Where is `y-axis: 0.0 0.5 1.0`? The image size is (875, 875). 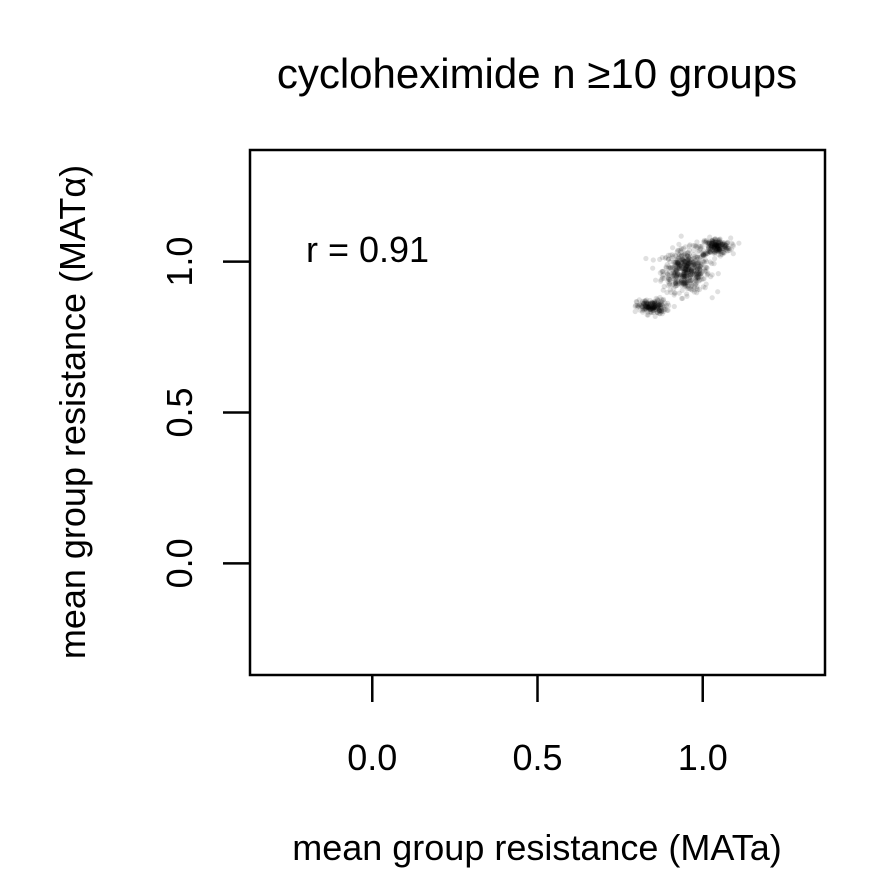 y-axis: 0.0 0.5 1.0 is located at coordinates (204, 412).